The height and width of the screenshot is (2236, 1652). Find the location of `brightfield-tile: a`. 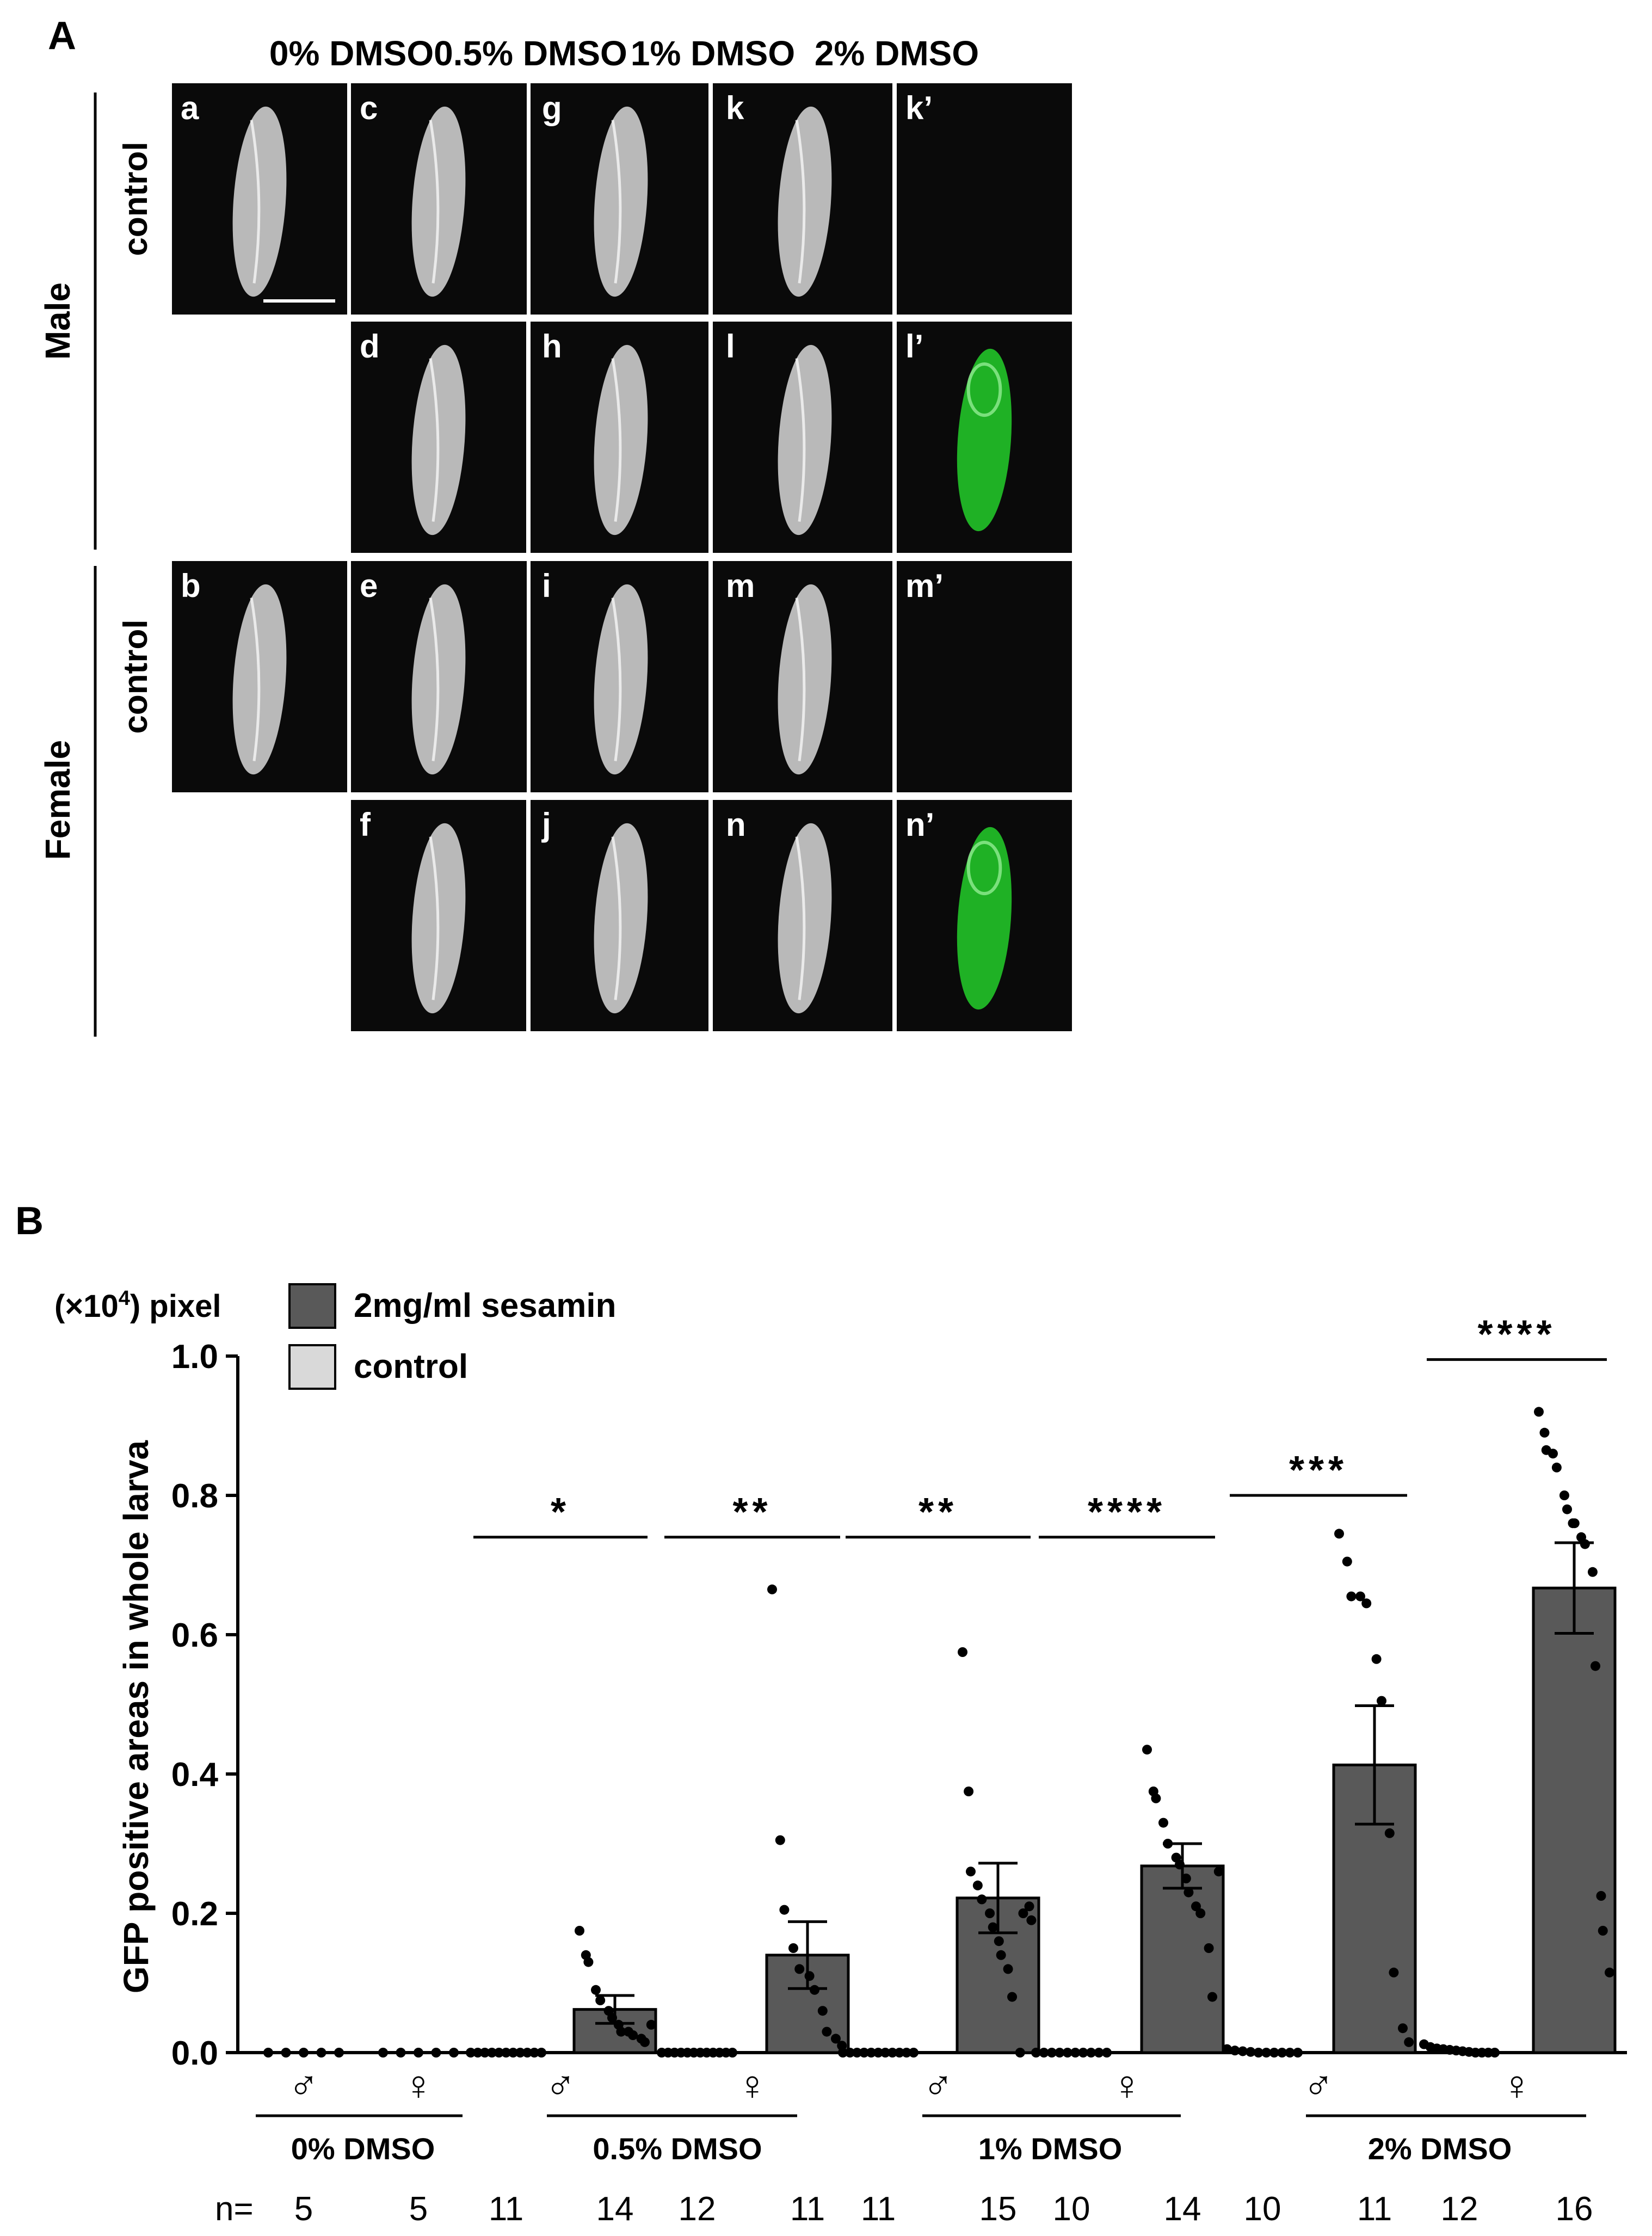

brightfield-tile: a is located at coordinates (259, 199).